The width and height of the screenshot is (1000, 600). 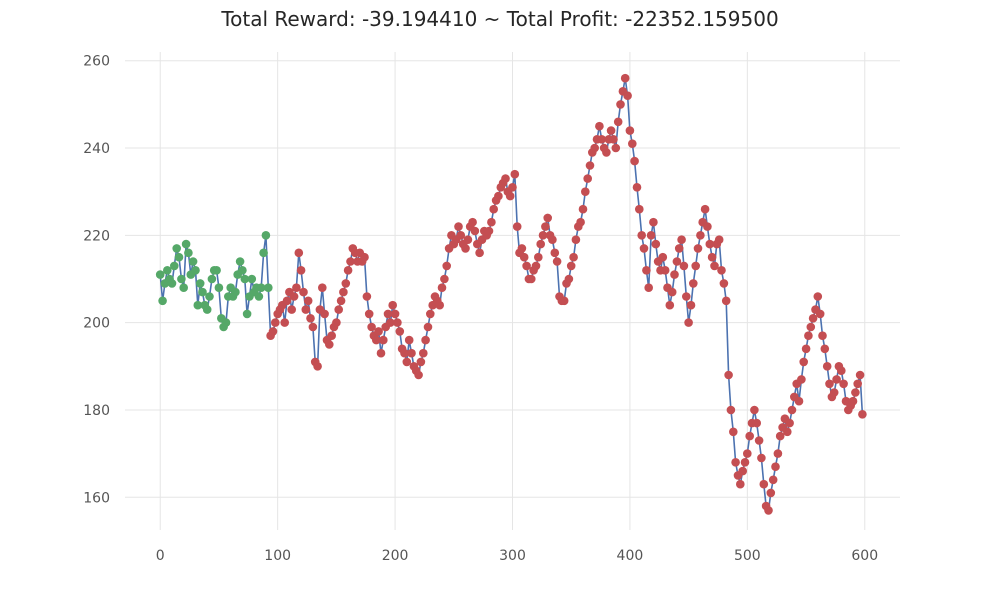 I want to click on x-tick-label: 0, so click(x=160, y=556).